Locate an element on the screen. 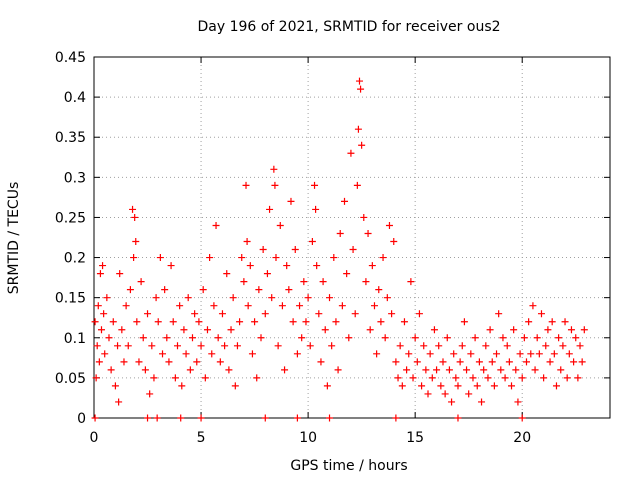 Image resolution: width=640 pixels, height=480 pixels. x-tick-label: 20 is located at coordinates (522, 438).